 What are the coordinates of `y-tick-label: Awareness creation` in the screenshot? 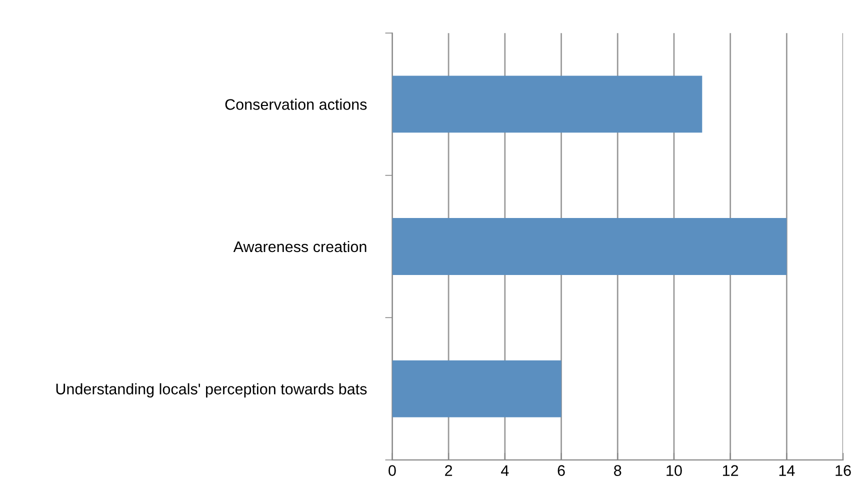 It's located at (299, 246).